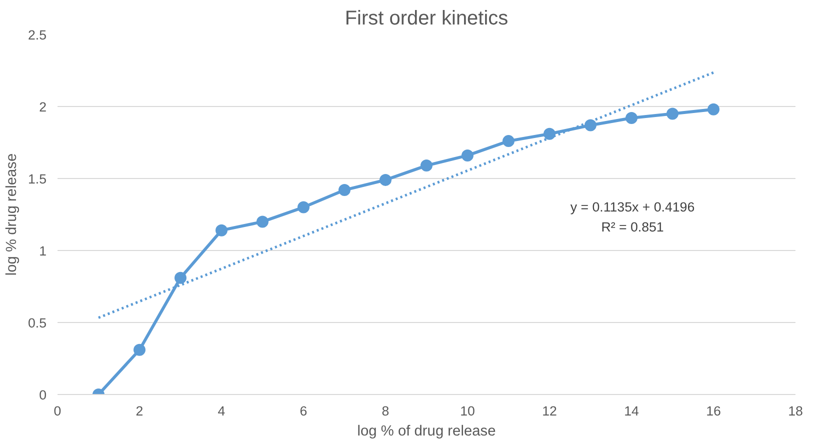  I want to click on x-tick-label: 14, so click(632, 411).